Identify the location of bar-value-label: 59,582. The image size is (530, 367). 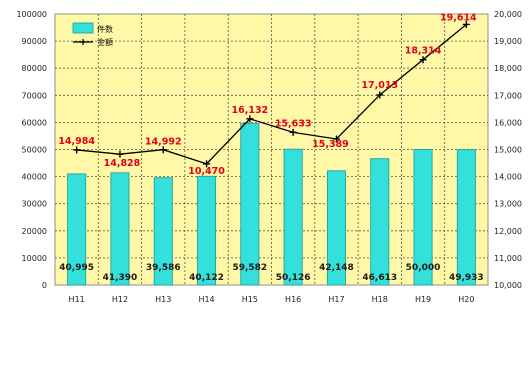
(249, 268).